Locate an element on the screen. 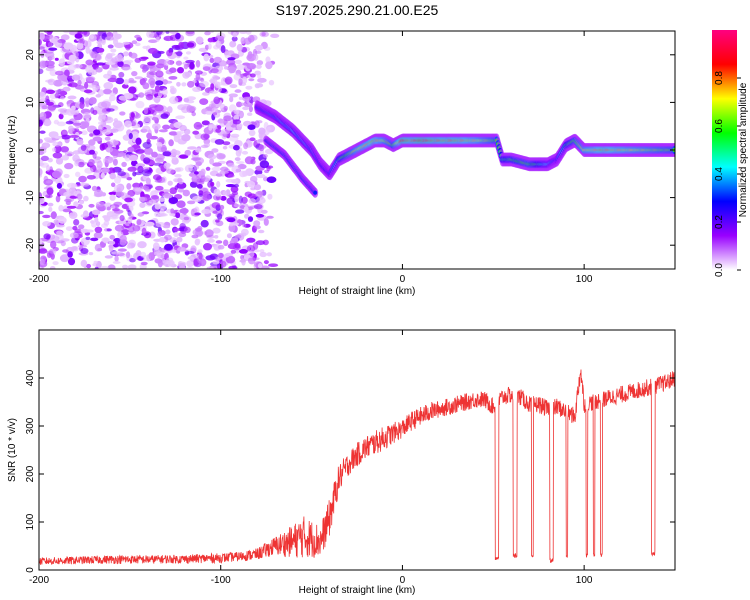 This screenshot has width=750, height=600. snr-xlabel: Height of straight line (km) is located at coordinates (357, 590).